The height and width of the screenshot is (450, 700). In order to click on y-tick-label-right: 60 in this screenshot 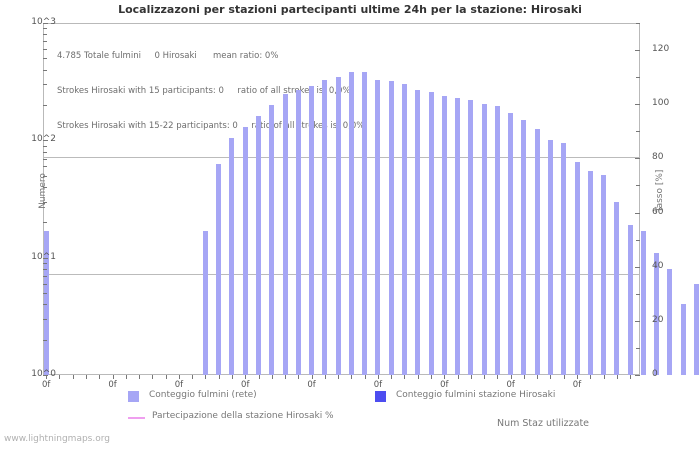, I will do `click(658, 211)`.